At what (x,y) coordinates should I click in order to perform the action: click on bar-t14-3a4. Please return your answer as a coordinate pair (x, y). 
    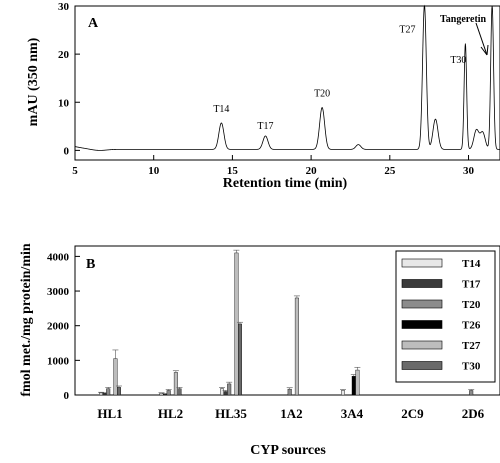
    Looking at the image, I should click on (343, 393).